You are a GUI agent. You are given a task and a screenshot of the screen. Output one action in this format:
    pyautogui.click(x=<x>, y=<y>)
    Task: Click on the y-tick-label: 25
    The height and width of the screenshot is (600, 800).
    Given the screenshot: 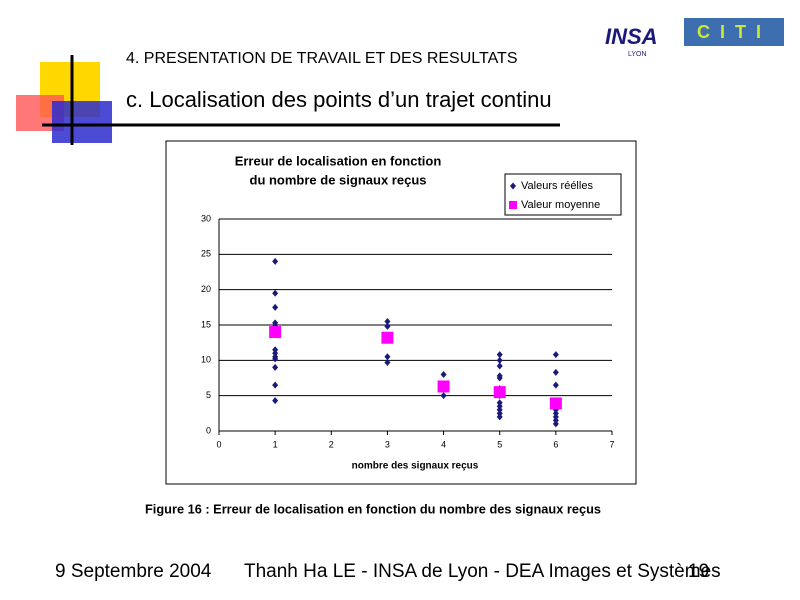 What is the action you would take?
    pyautogui.click(x=206, y=254)
    